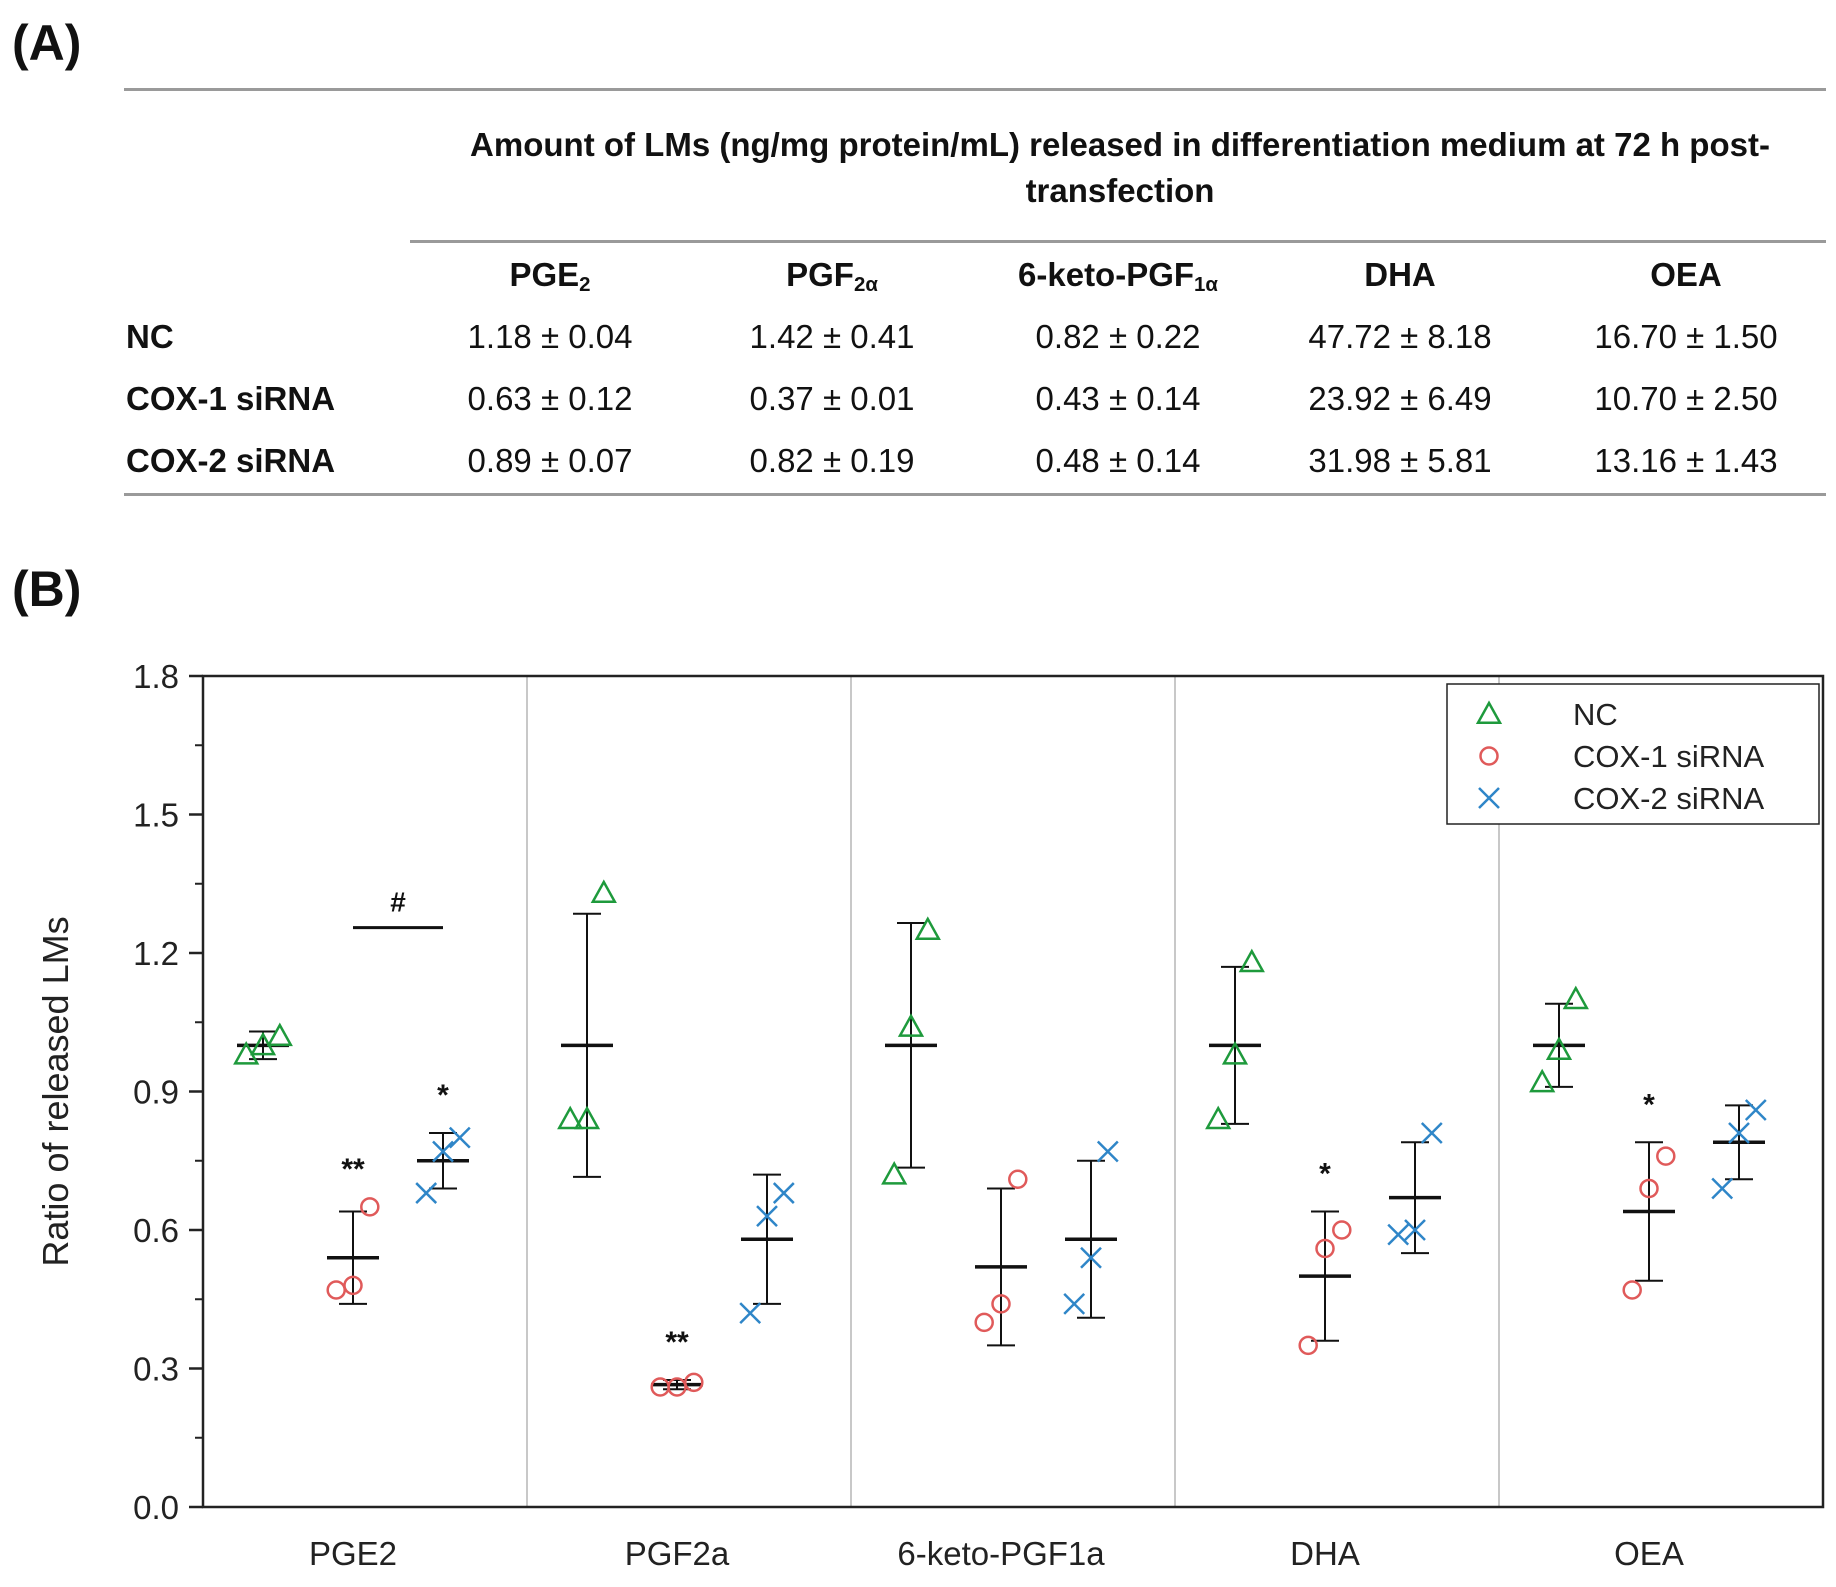 The image size is (1836, 1587). I want to click on x-category-label: PGF2a, so click(677, 1553).